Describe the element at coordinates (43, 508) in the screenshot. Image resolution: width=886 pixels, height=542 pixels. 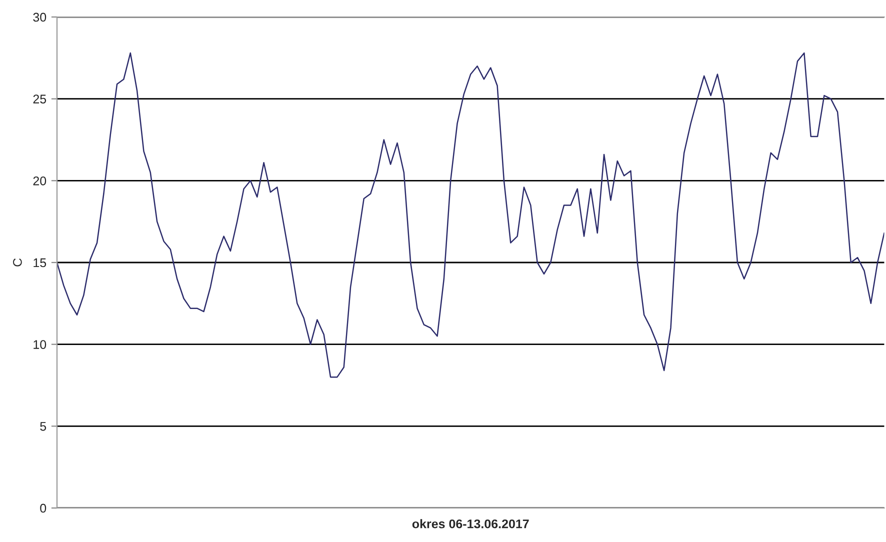
I see `y-tick-label: 0` at that location.